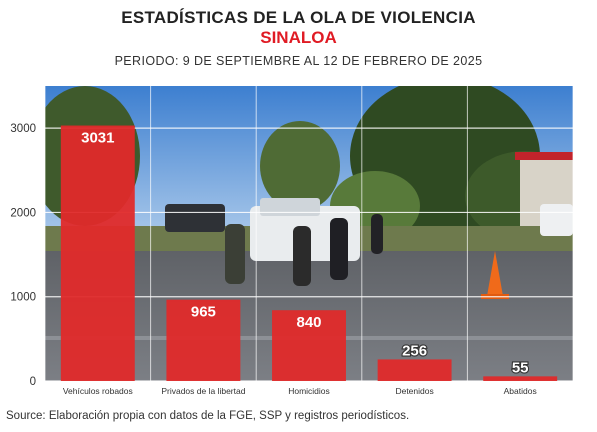  I want to click on bar-value-label: 840, so click(308, 322).